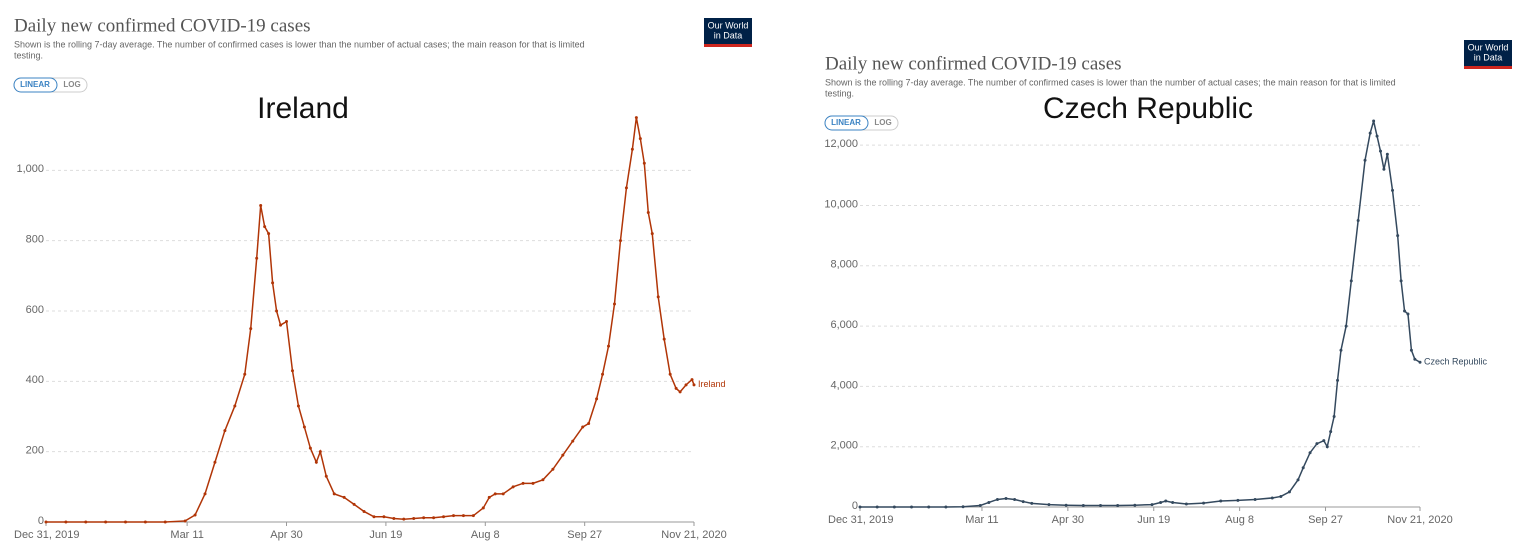  What do you see at coordinates (46, 535) in the screenshot?
I see `x-tick-label: Dec 31, 2019` at bounding box center [46, 535].